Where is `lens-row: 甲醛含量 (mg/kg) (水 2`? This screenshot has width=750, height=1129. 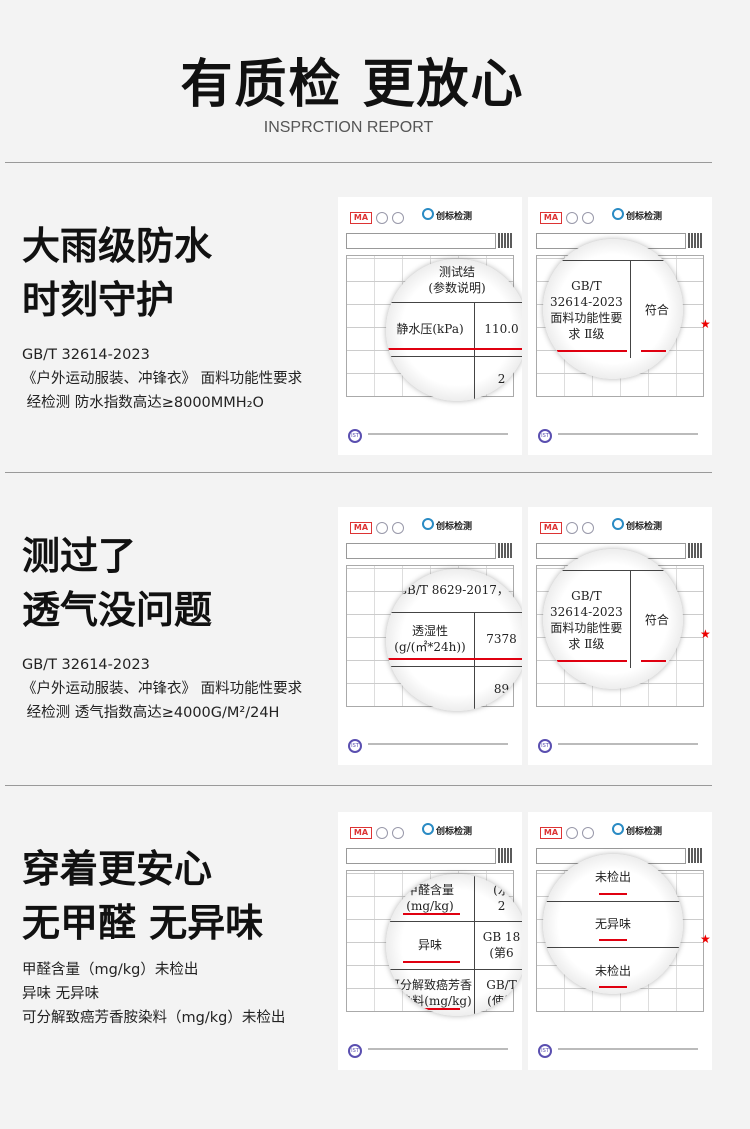 lens-row: 甲醛含量 (mg/kg) (水 2 is located at coordinates (454, 898).